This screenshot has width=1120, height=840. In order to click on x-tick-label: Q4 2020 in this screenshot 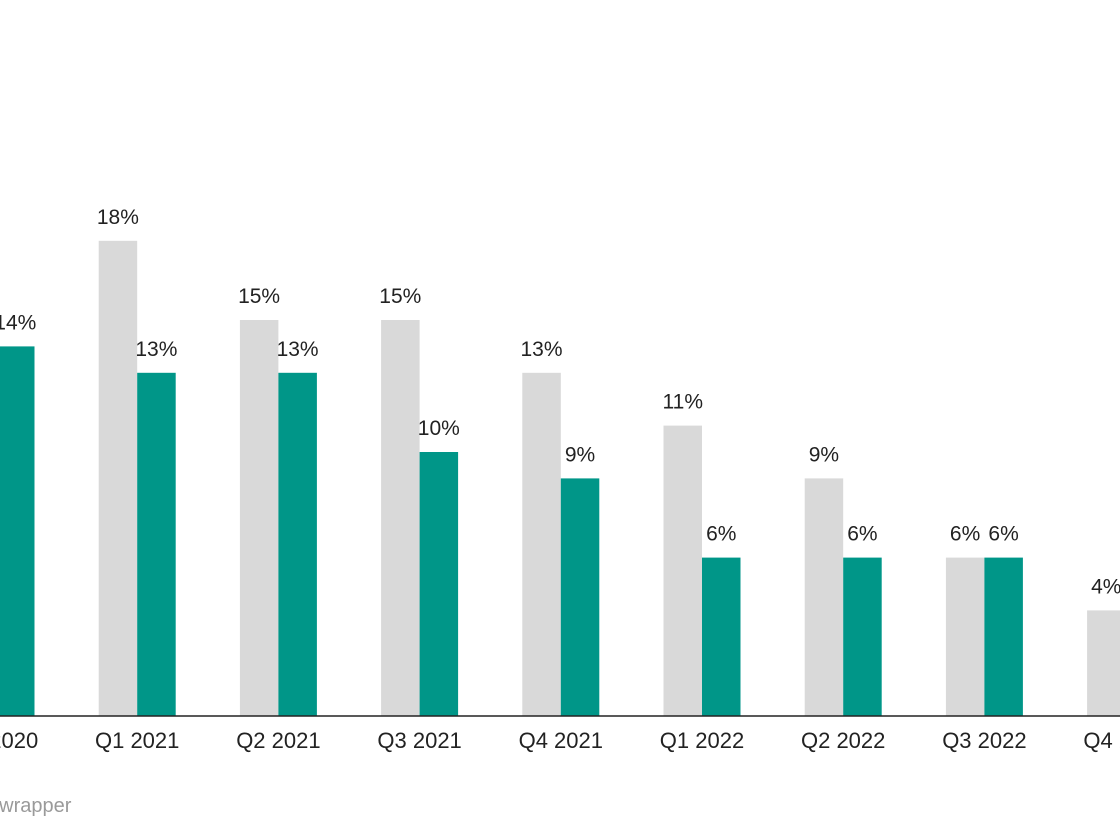, I will do `click(19, 740)`.